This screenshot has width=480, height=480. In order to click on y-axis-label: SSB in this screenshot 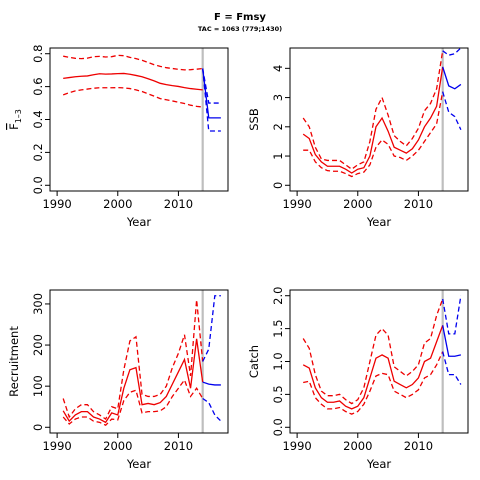, I will do `click(254, 119)`.